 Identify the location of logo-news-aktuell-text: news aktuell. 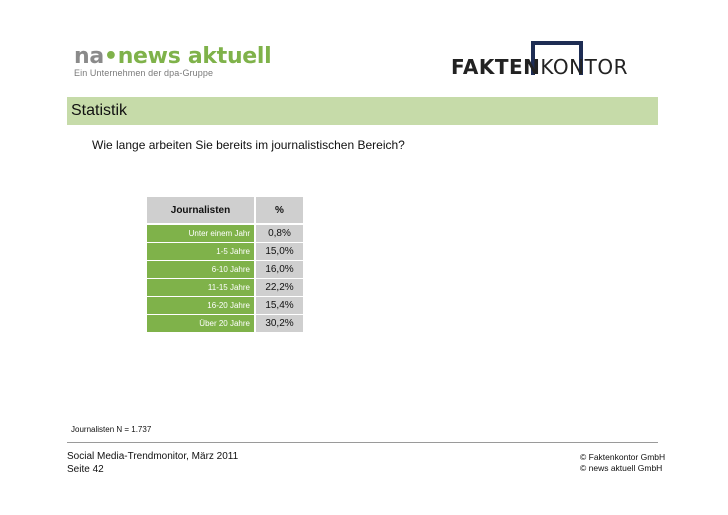
(194, 56).